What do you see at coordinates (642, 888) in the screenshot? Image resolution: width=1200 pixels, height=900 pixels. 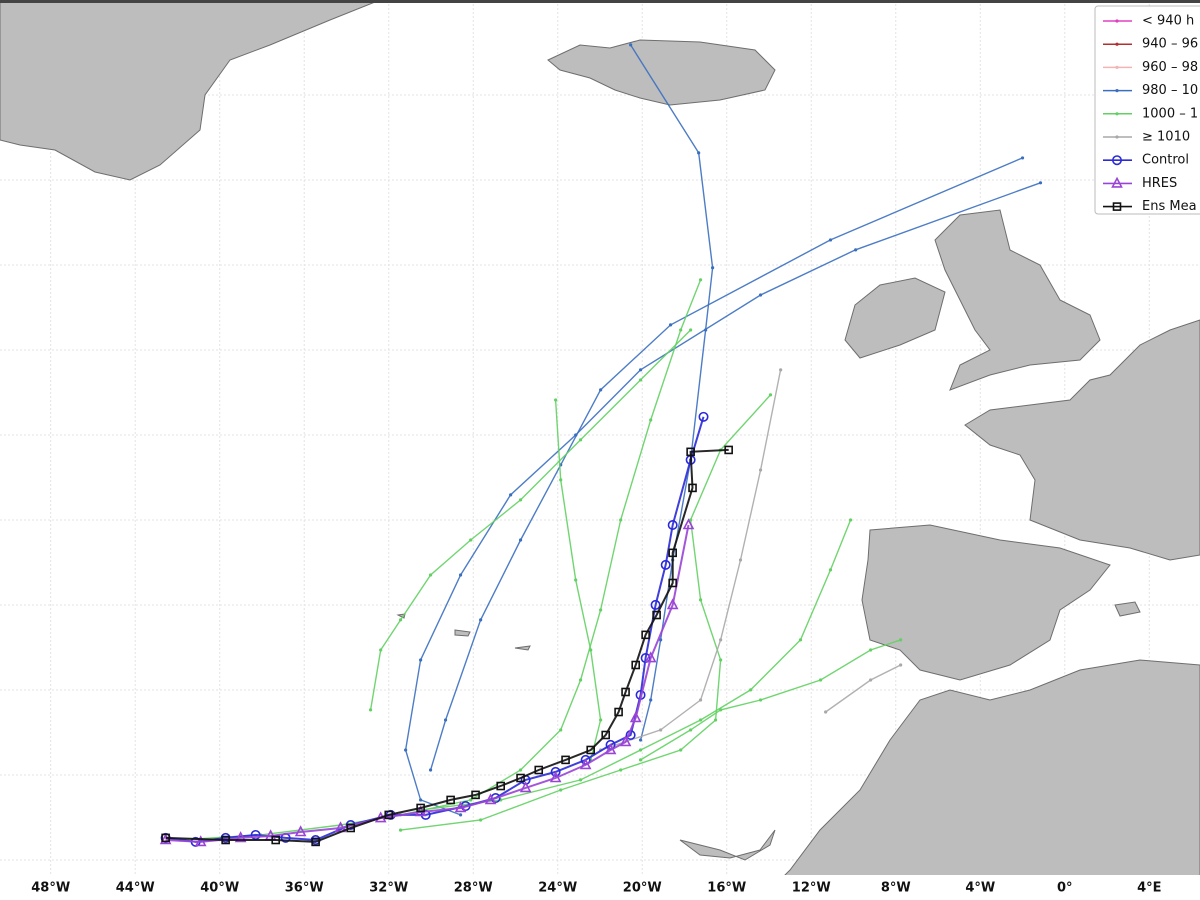 I see `x-tick-label: 20°W` at bounding box center [642, 888].